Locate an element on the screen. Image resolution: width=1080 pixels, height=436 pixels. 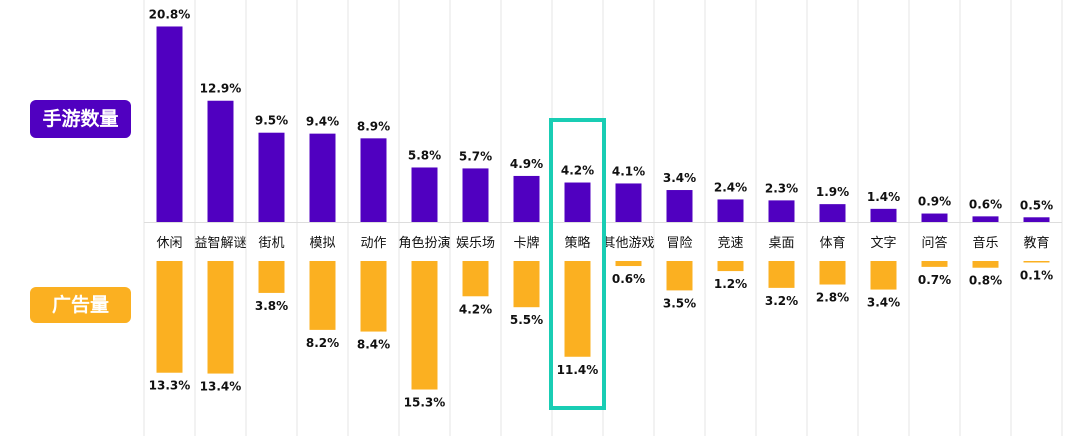
category-label: 体育 is located at coordinates (832, 243).